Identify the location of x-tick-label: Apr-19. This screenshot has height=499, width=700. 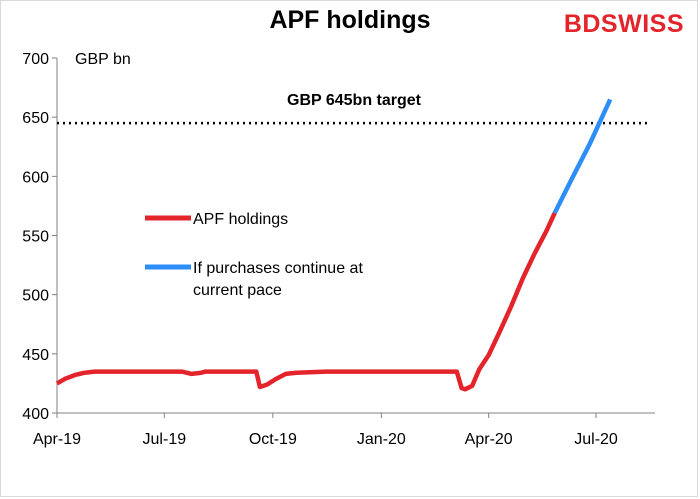
(57, 439).